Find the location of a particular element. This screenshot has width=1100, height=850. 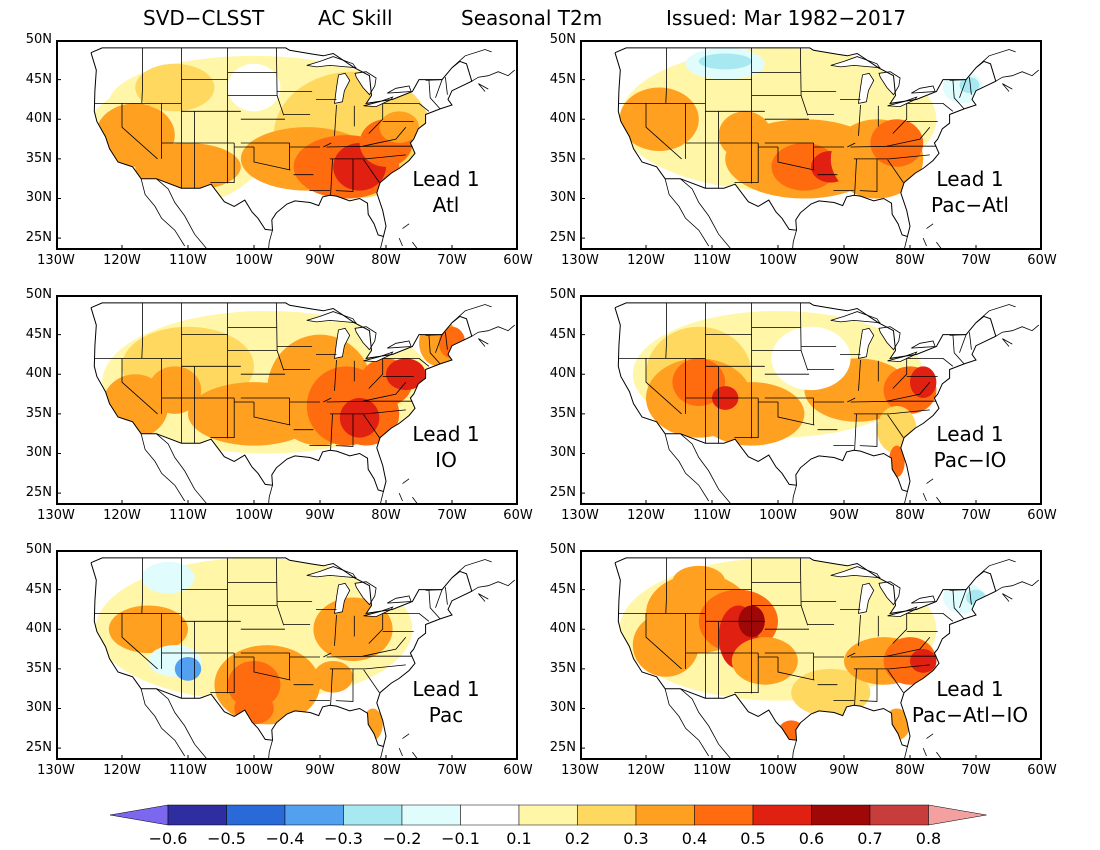

colorbar-label: −0.3 is located at coordinates (343, 838).